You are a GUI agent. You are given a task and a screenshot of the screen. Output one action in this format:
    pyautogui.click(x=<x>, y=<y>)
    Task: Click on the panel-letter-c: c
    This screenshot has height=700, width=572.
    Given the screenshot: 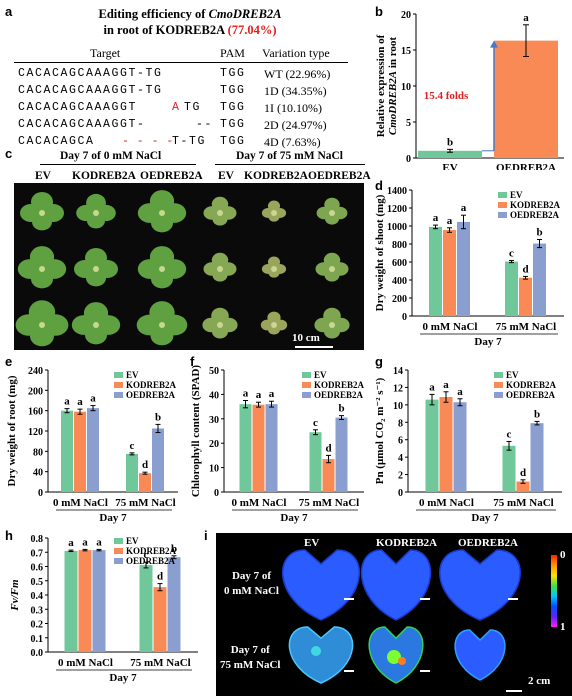 What is the action you would take?
    pyautogui.click(x=9, y=153)
    